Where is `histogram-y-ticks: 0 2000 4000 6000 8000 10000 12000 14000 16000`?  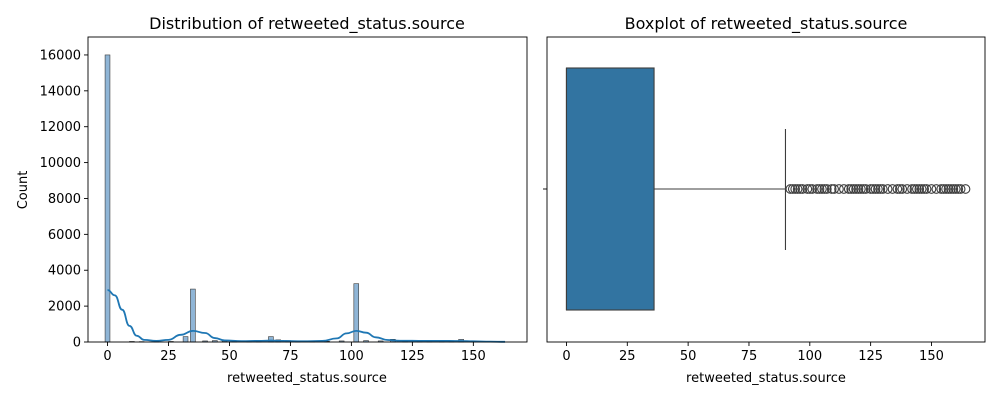
histogram-y-ticks: 0 2000 4000 6000 8000 10000 12000 14000 16000 is located at coordinates (64, 199).